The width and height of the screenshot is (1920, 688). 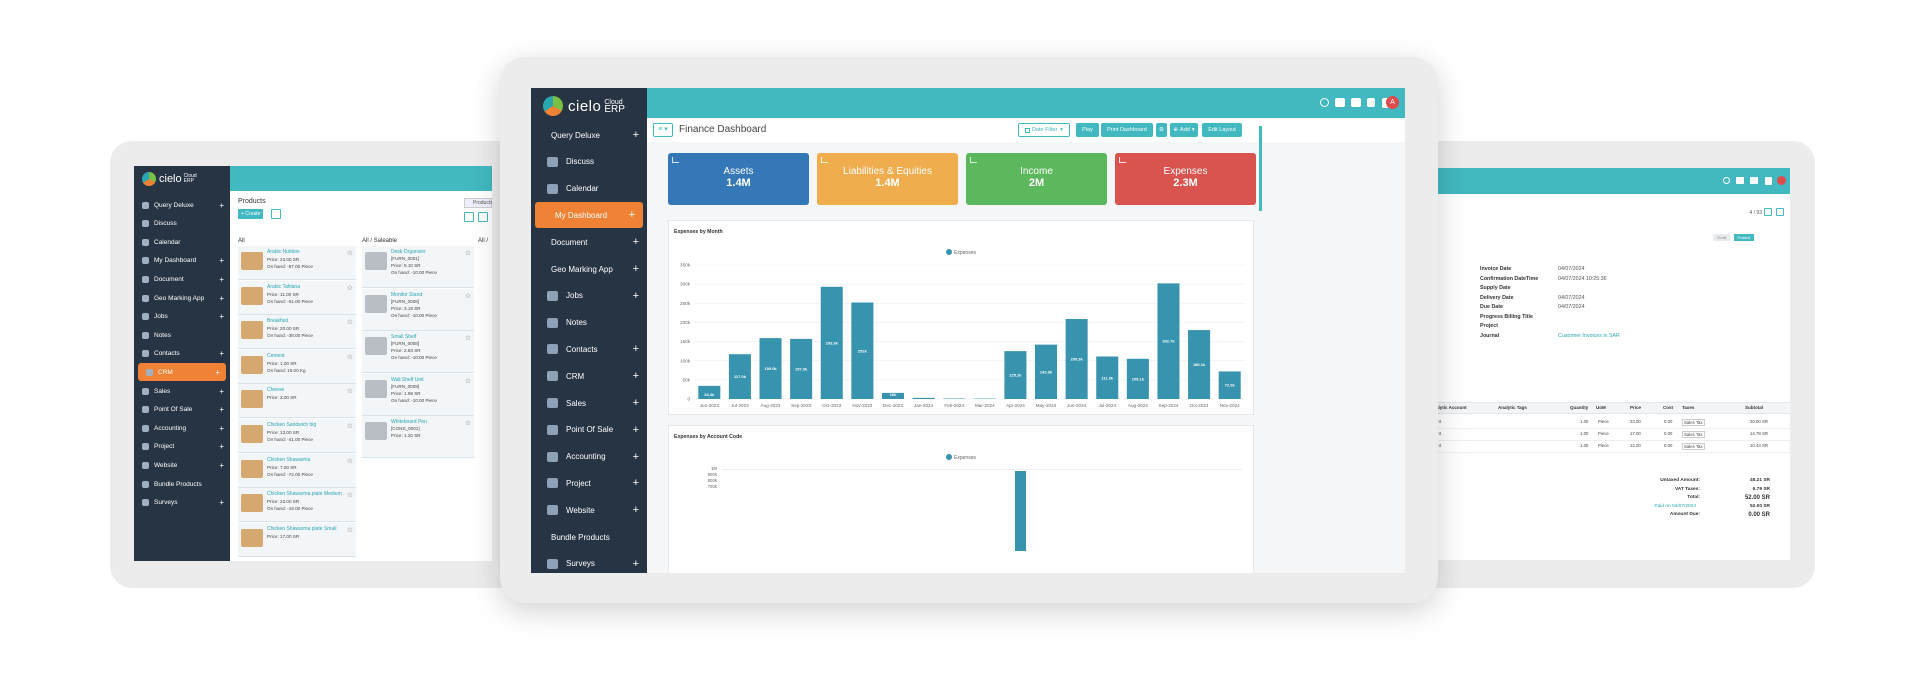 I want to click on sidebar-item-notes: Notes, so click(x=589, y=323).